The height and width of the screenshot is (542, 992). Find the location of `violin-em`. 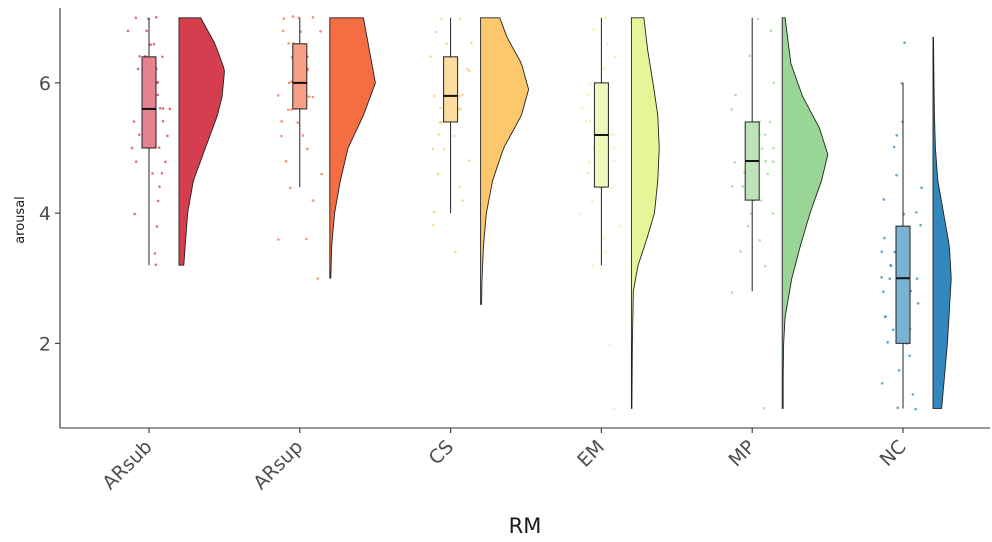

violin-em is located at coordinates (645, 213).